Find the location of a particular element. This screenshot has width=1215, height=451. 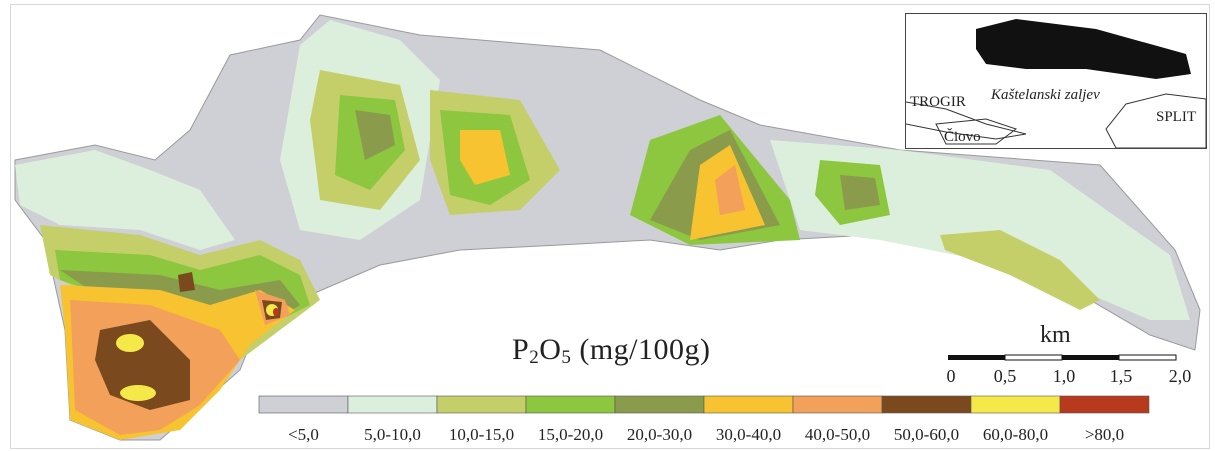

zone-40-50-a is located at coordinates (730, 190).